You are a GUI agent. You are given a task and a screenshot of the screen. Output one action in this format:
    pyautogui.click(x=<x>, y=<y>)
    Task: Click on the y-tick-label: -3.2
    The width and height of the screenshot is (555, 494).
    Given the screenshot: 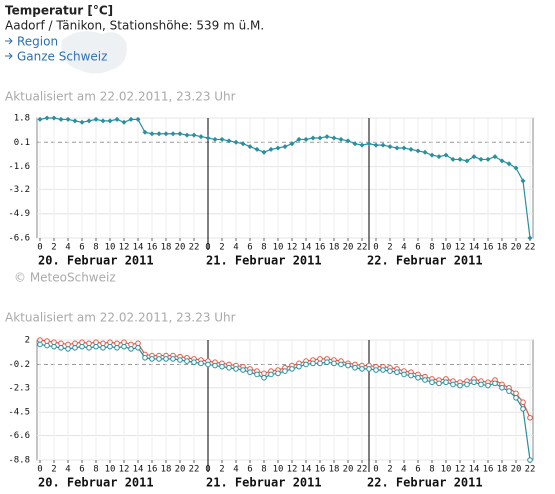 What is the action you would take?
    pyautogui.click(x=19, y=190)
    